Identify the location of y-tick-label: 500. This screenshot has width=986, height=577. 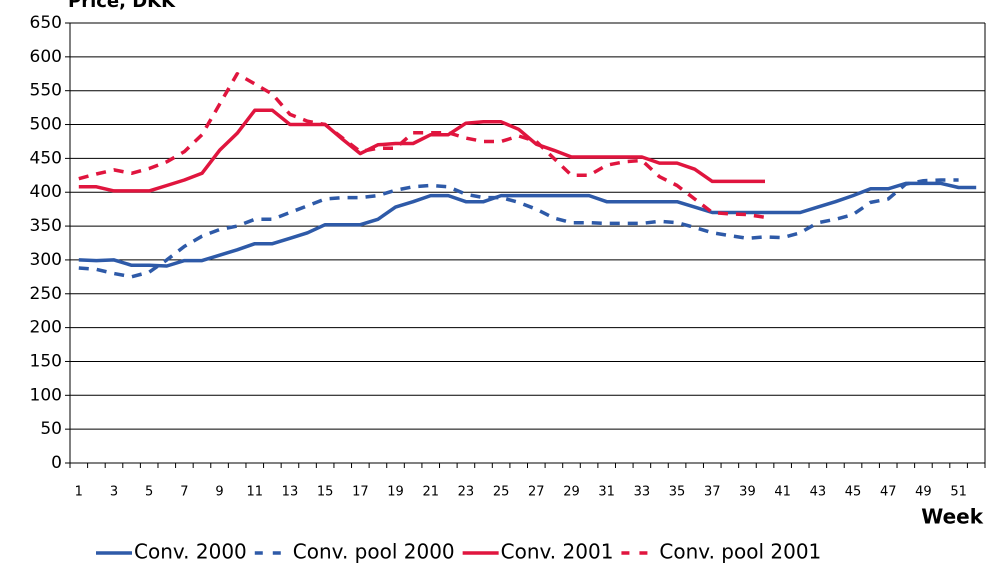
(46, 125).